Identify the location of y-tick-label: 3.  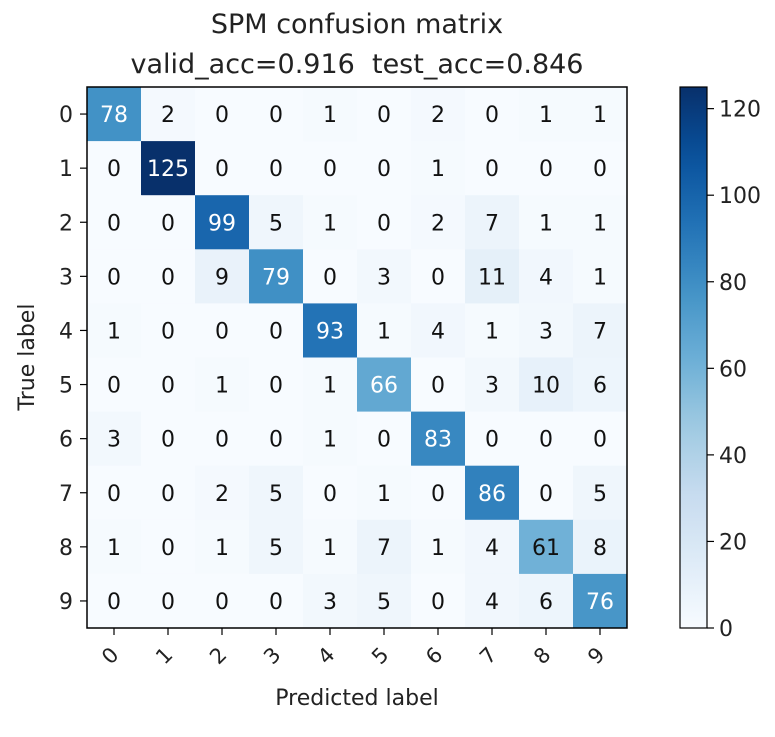
(66, 277).